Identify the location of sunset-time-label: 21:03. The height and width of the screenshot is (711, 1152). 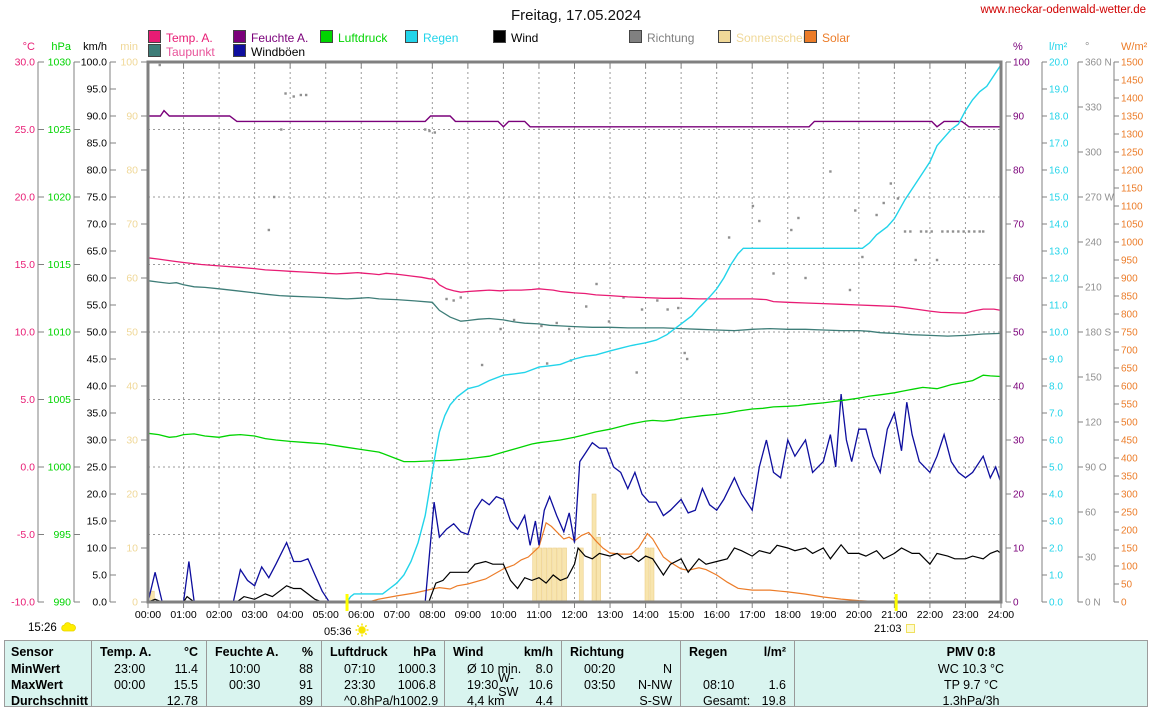
(888, 629).